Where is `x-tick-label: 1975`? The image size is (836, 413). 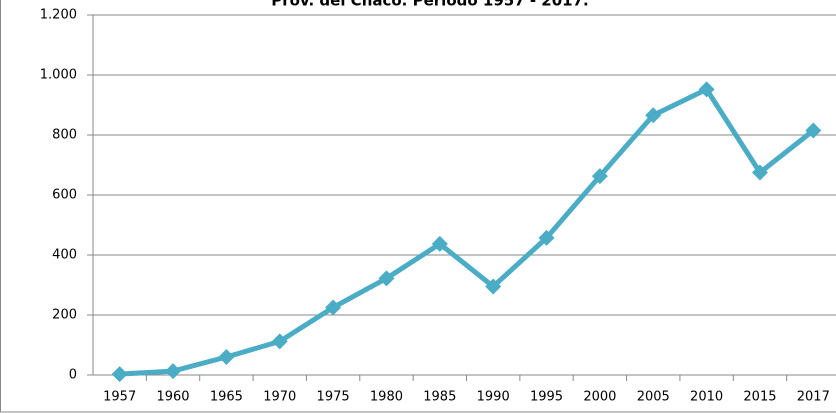
x-tick-label: 1975 is located at coordinates (333, 397).